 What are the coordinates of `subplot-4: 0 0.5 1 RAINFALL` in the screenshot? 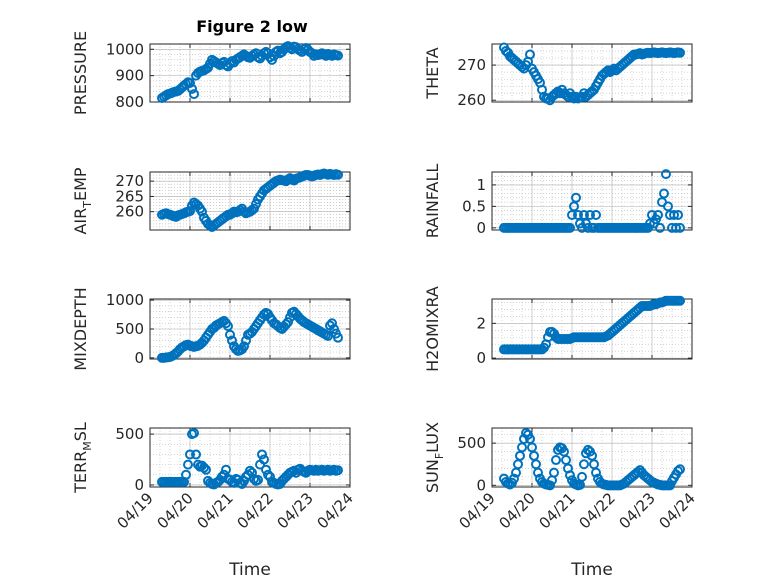 It's located at (558, 201).